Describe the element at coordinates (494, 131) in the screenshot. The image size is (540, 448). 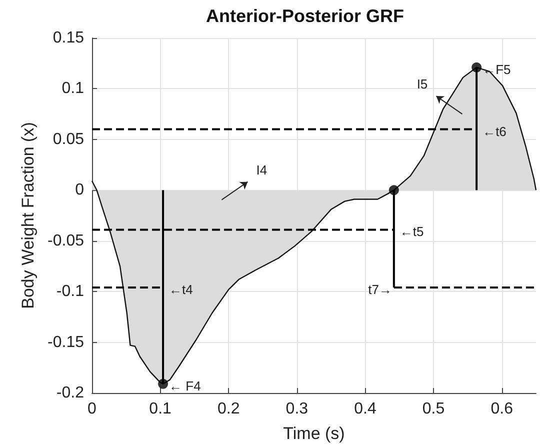
I see `annotation: ←t6` at that location.